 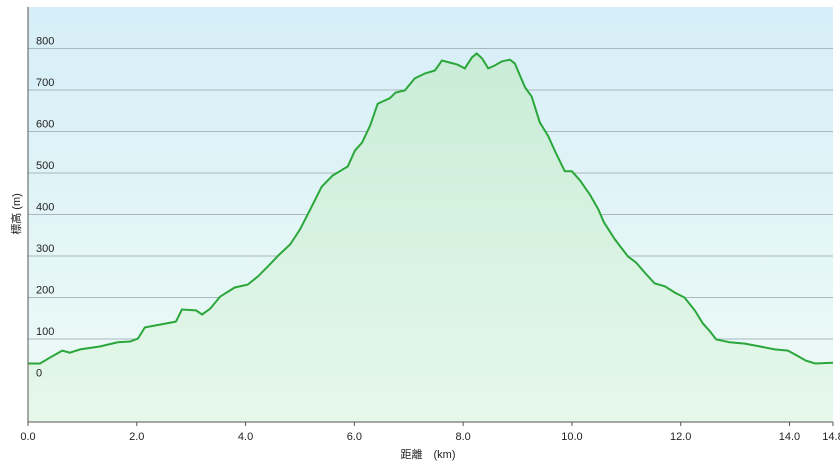 I want to click on y-tick-label: 700, so click(x=45, y=83).